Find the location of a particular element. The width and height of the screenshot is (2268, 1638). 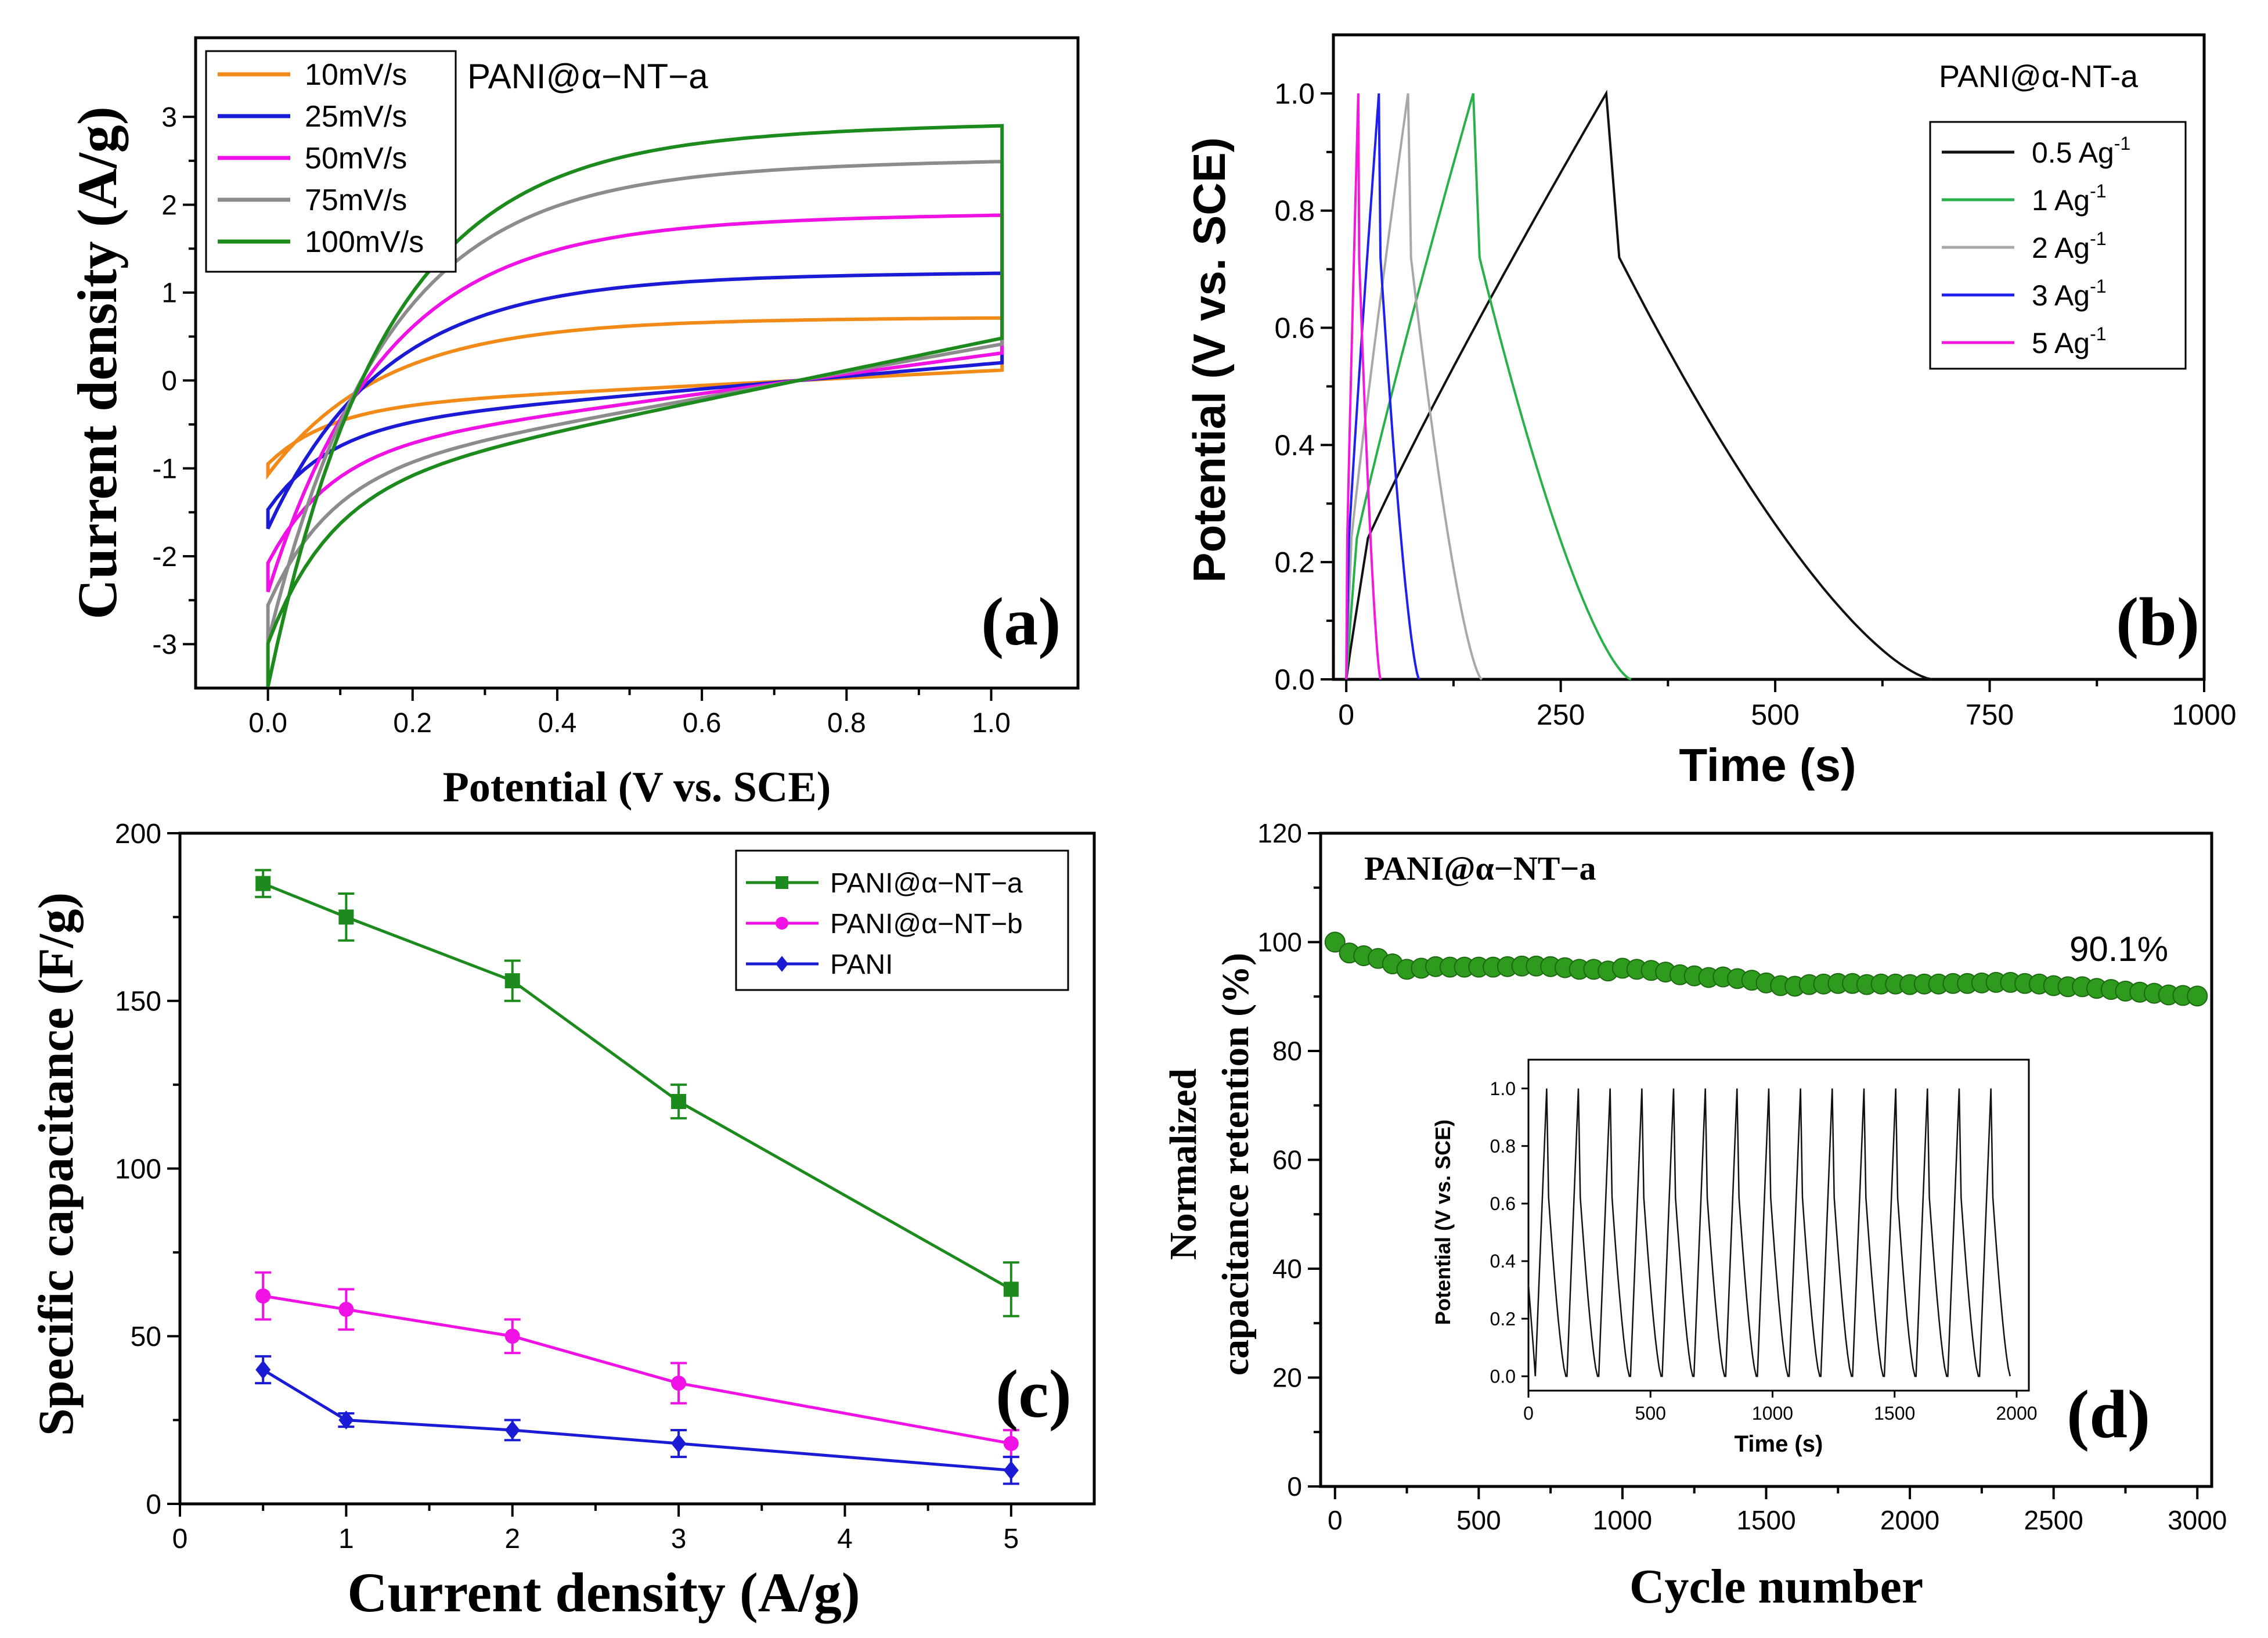

y-tick-label: 120 is located at coordinates (1279, 833).